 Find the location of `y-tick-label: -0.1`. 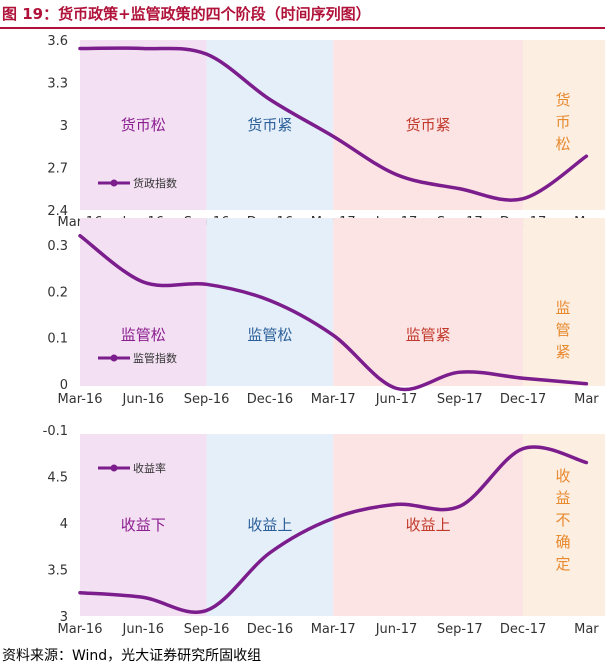

y-tick-label: -0.1 is located at coordinates (55, 431).